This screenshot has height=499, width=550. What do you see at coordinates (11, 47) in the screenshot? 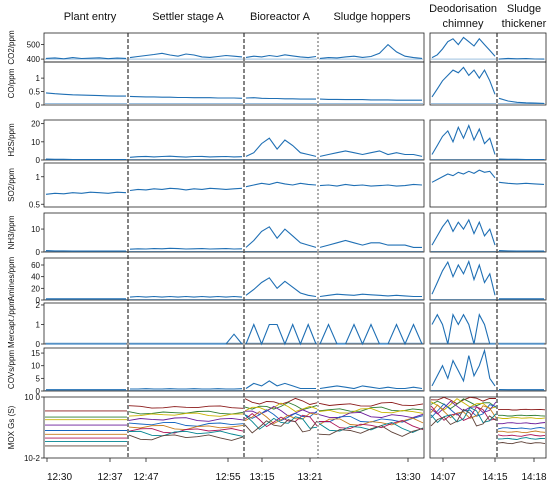
I see `y-axis-label: CO2/ppm` at bounding box center [11, 47].